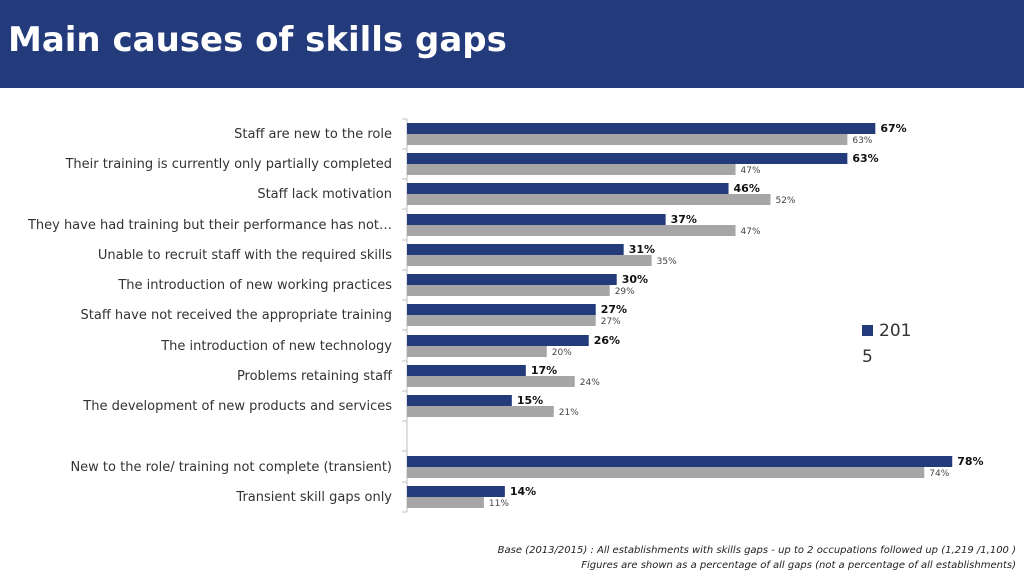 The image size is (1024, 576). I want to click on category-label: Staff are new to the role, so click(313, 134).